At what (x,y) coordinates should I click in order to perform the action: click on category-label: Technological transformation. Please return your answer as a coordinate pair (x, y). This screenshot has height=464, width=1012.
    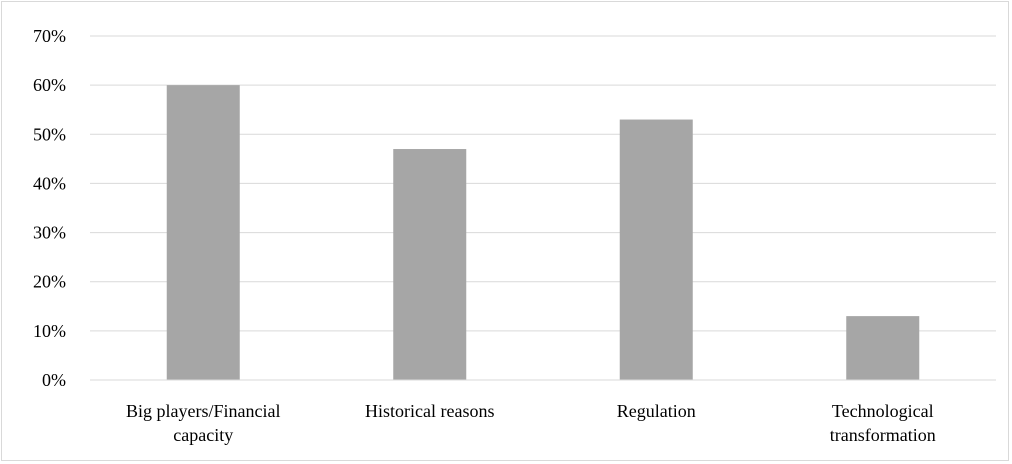
    Looking at the image, I should click on (883, 423).